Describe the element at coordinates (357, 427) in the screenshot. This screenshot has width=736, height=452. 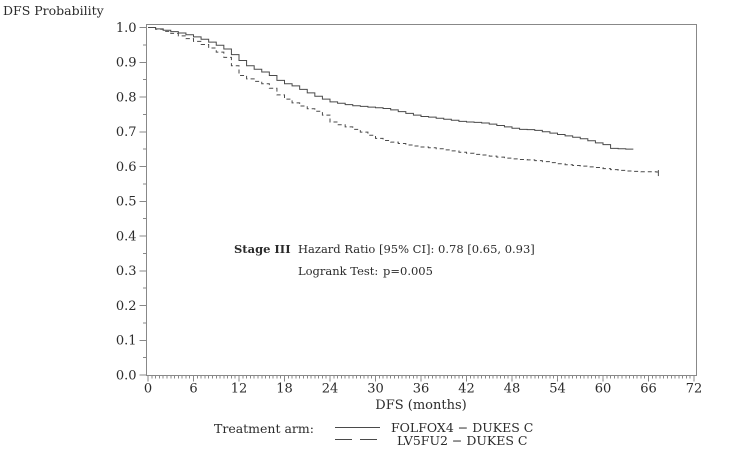
I see `legend-solid-line-sample` at that location.